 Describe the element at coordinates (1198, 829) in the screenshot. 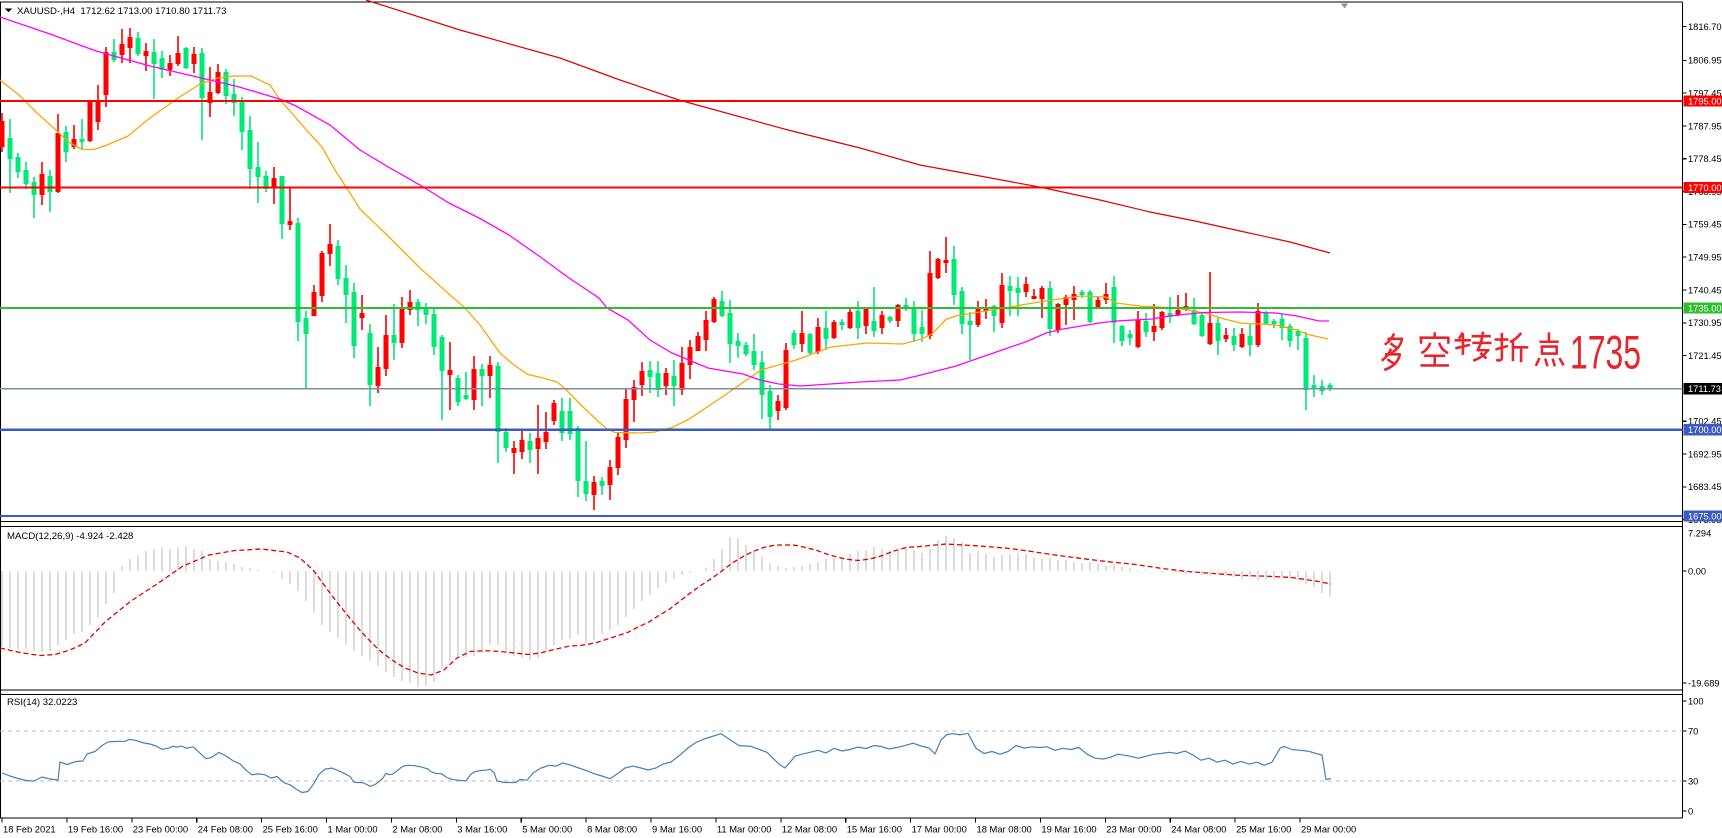

I see `svg-text: 24 Mar 08:00` at that location.